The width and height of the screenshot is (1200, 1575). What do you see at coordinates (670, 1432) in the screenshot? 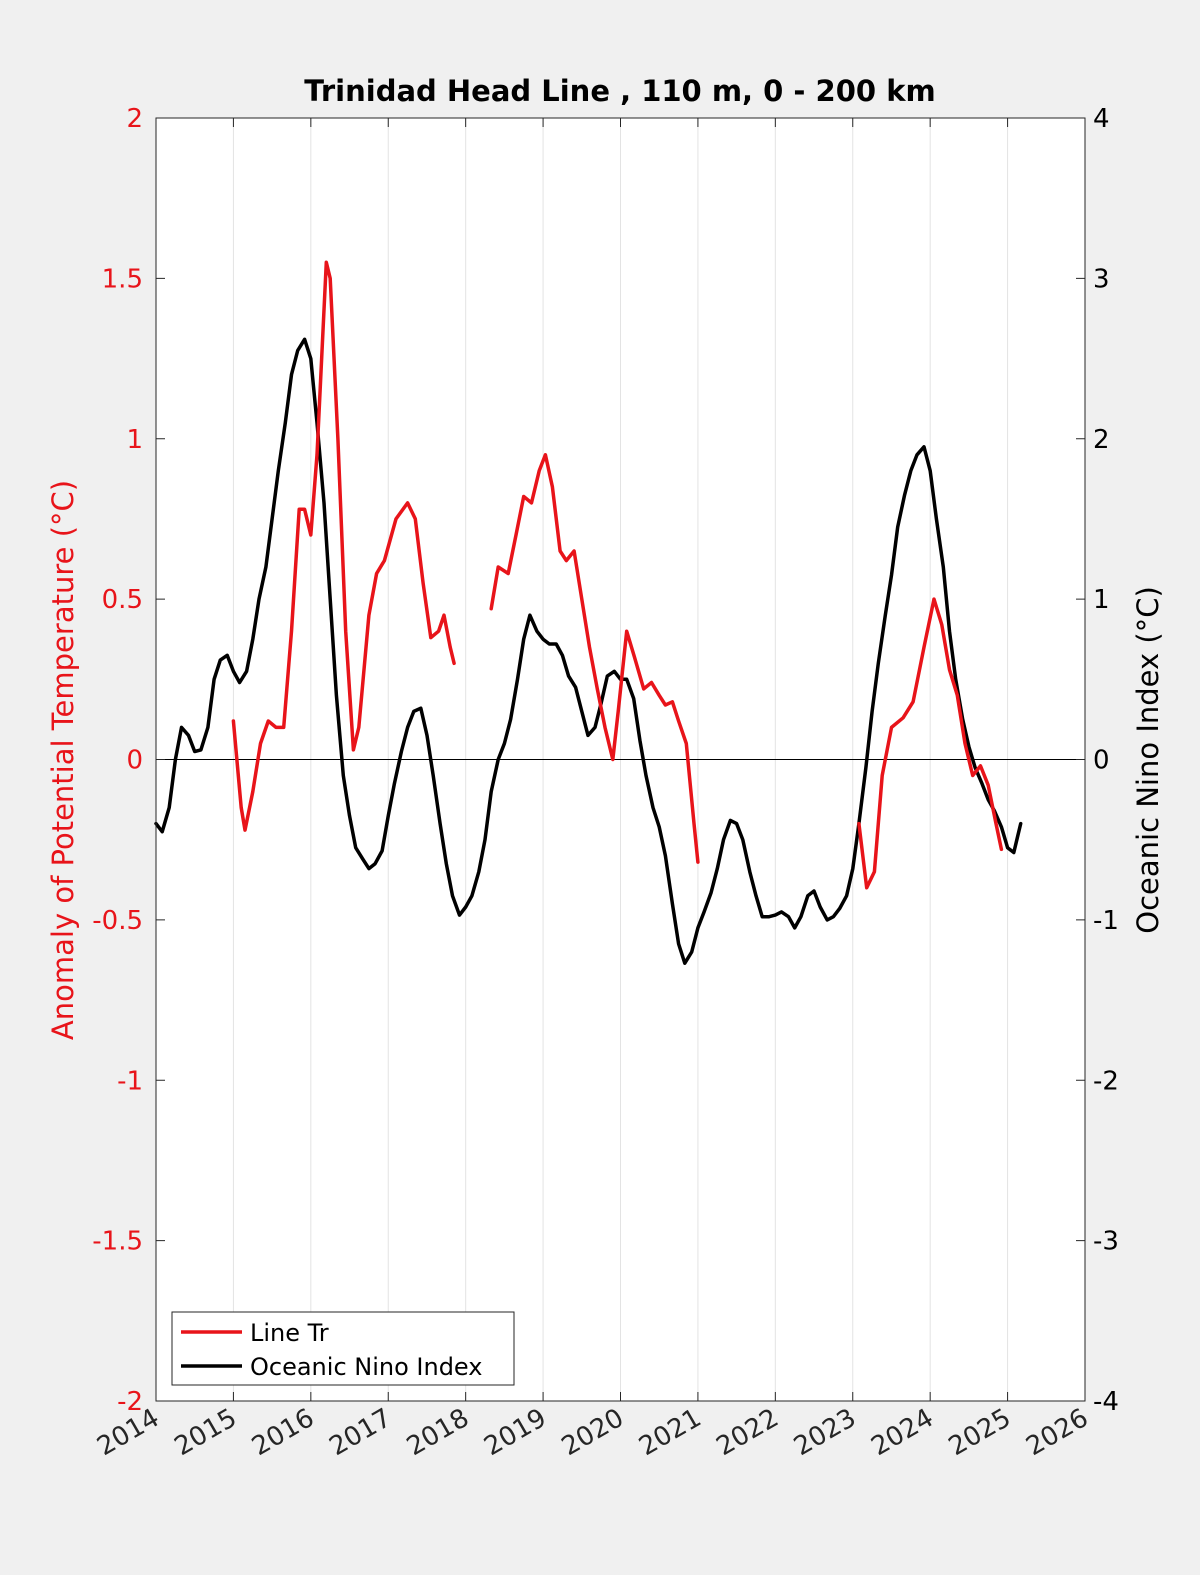
I see `x-tick-label: 2021` at bounding box center [670, 1432].